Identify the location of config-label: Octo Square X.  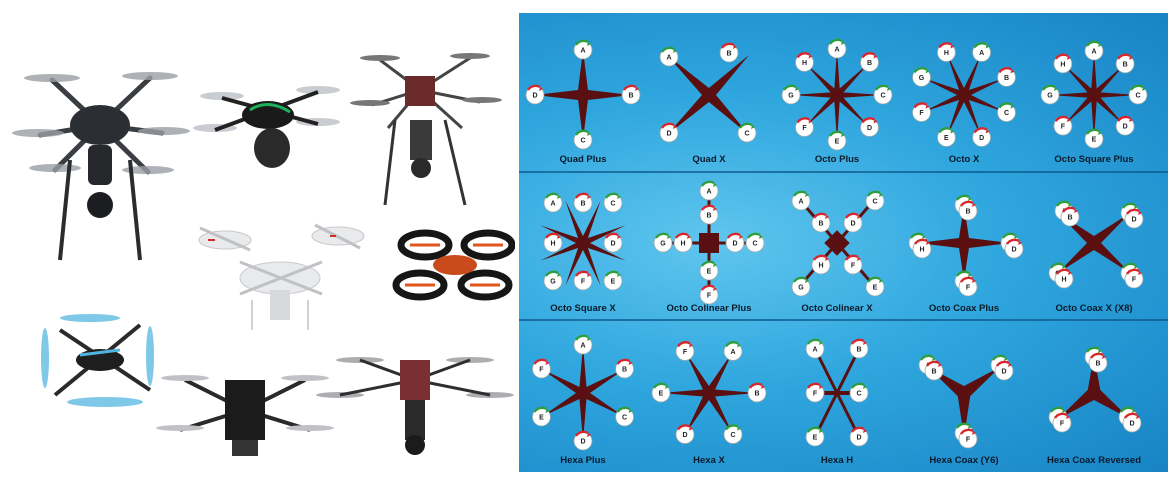
(583, 308).